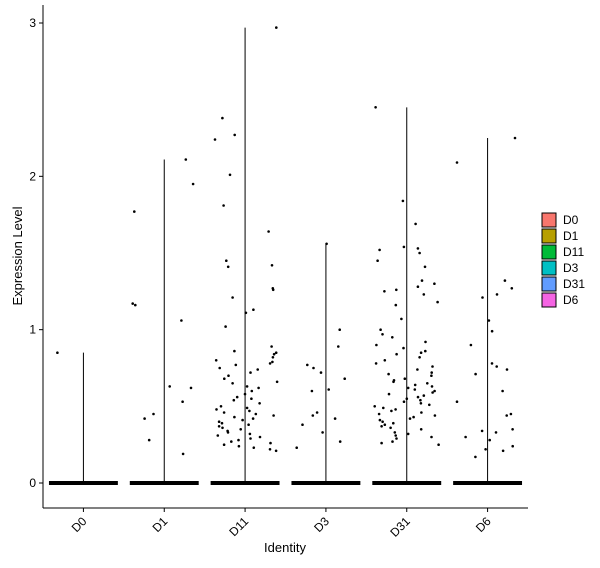 This screenshot has height=568, width=600. Describe the element at coordinates (549, 300) in the screenshot. I see `legend-swatch-D6` at that location.